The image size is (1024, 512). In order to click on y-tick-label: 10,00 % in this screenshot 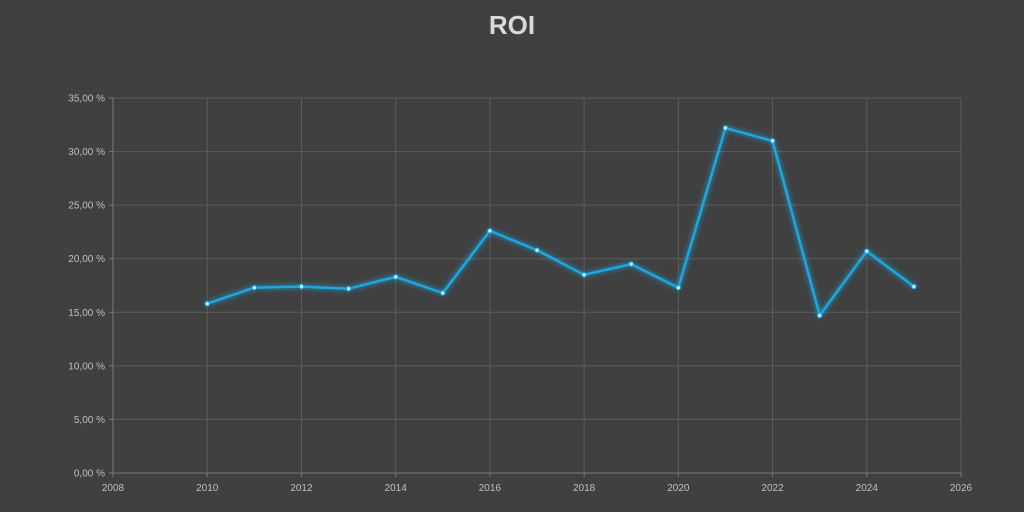, I will do `click(86, 366)`.